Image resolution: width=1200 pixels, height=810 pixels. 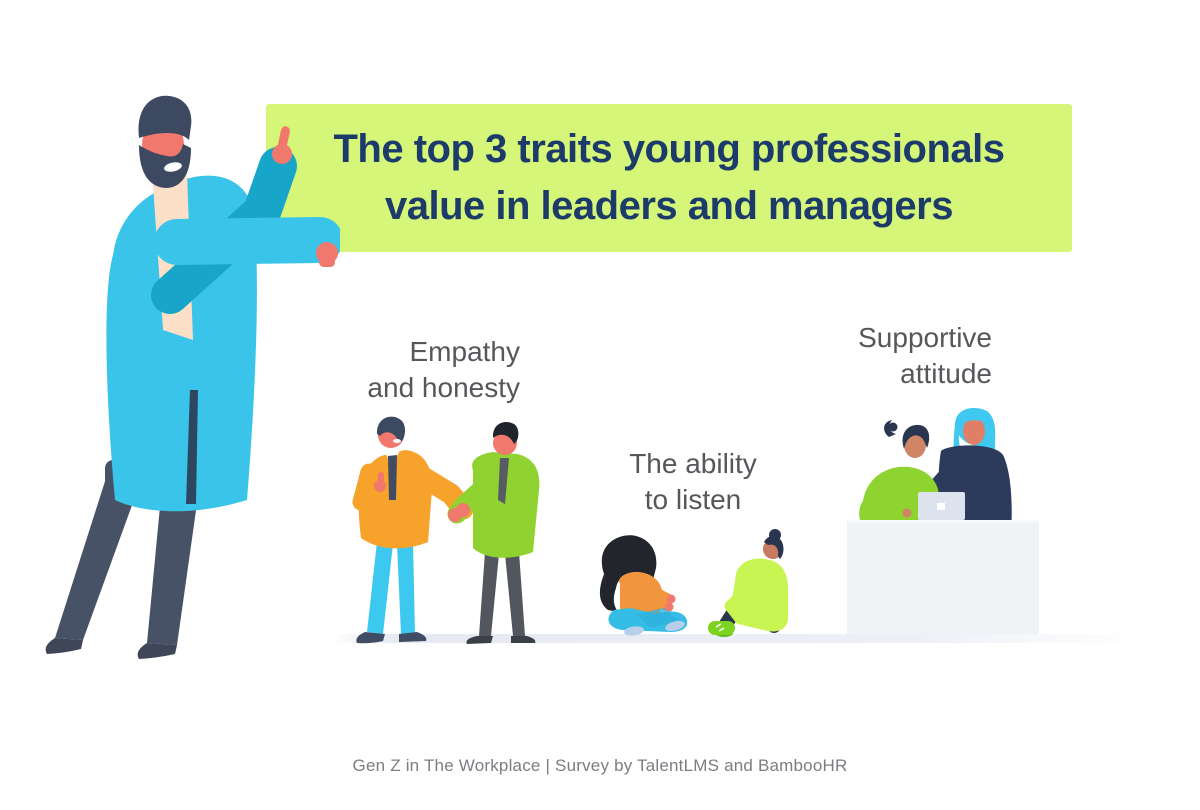 What do you see at coordinates (693, 499) in the screenshot?
I see `trait-2-line2: to listen` at bounding box center [693, 499].